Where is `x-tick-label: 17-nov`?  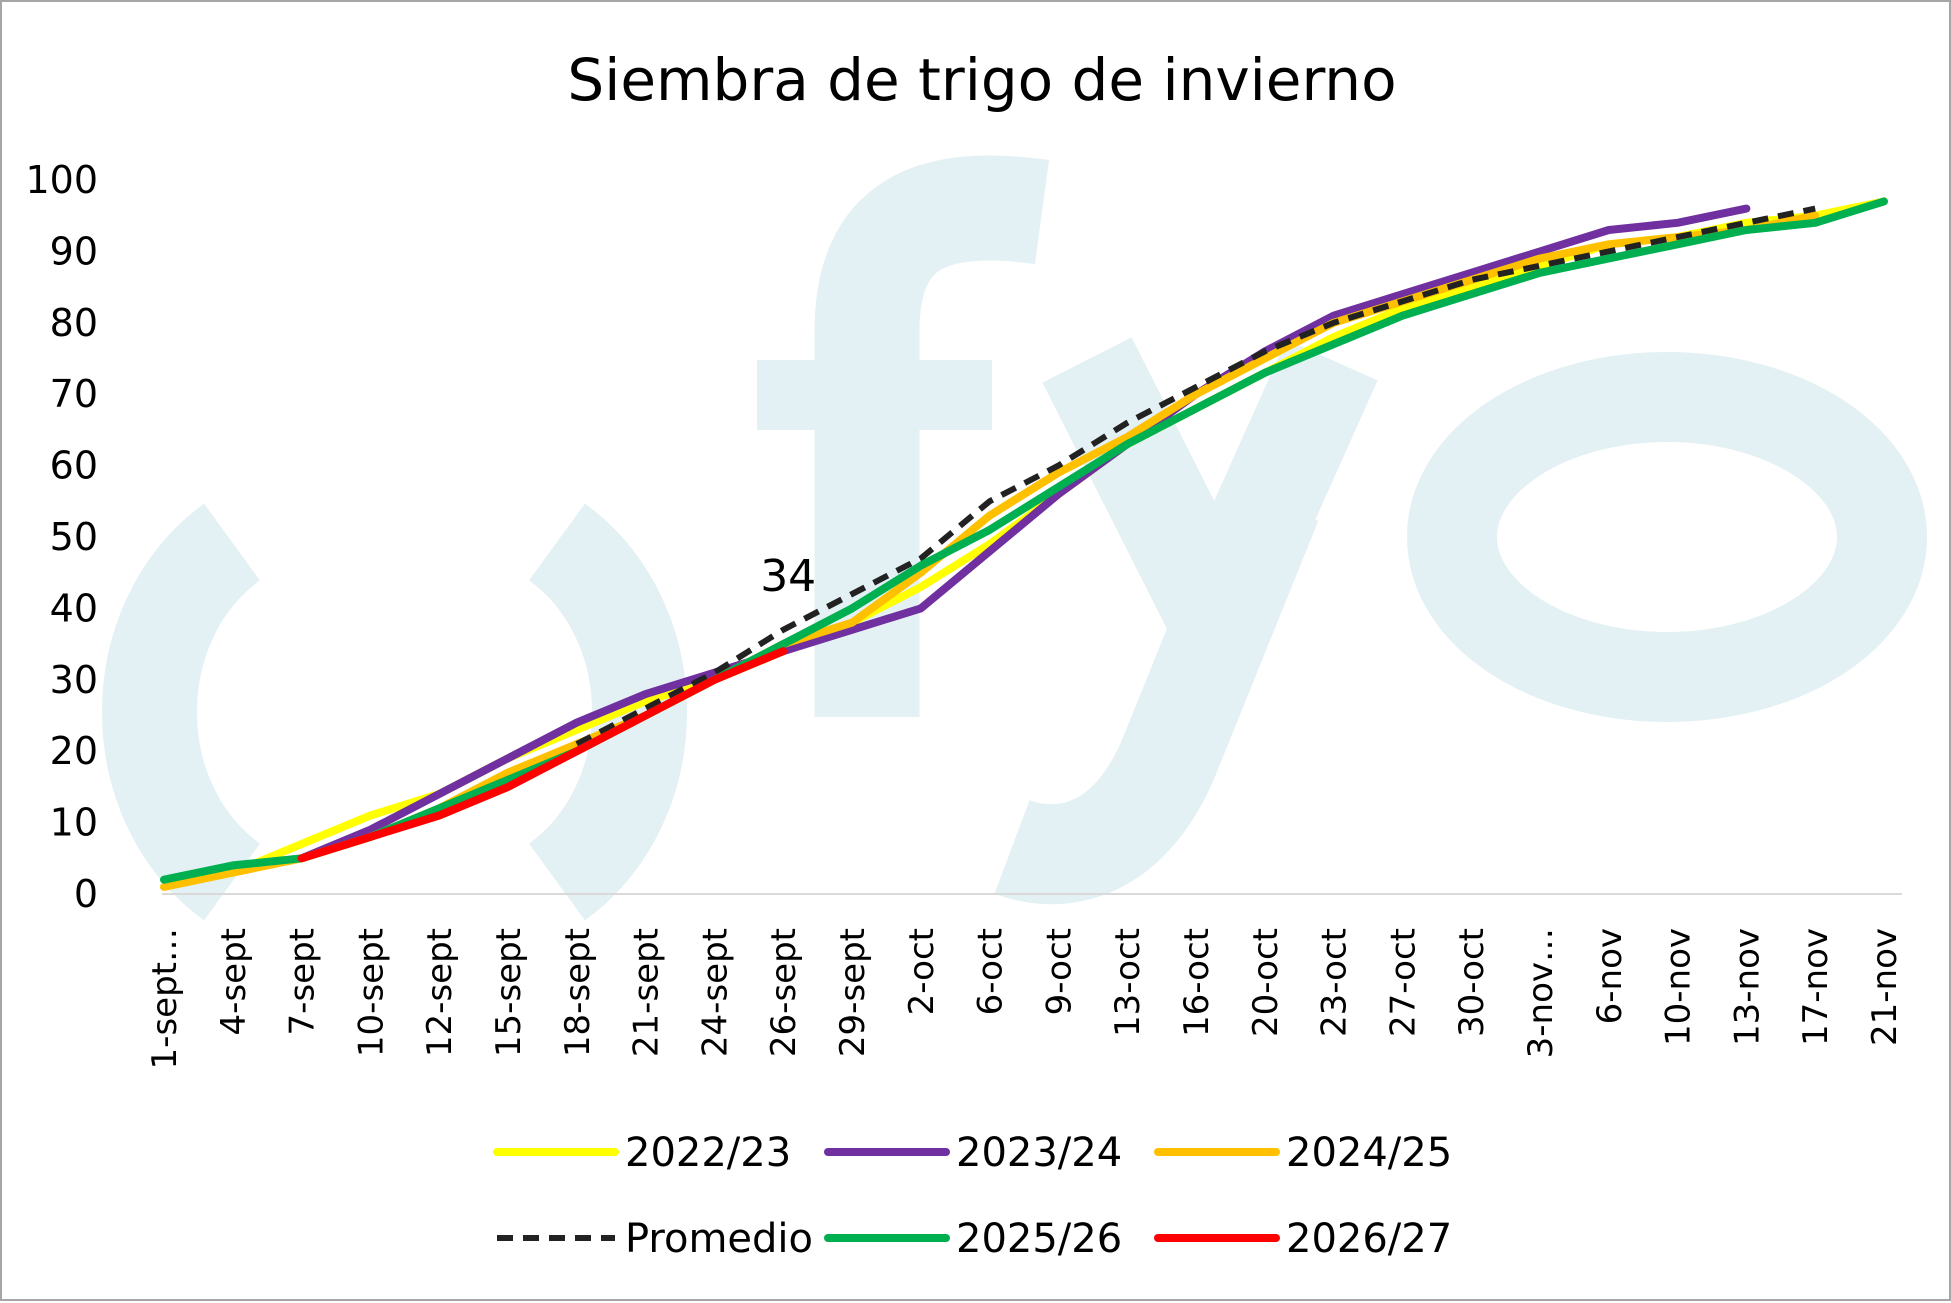
x-tick-label: 17-nov is located at coordinates (1816, 987).